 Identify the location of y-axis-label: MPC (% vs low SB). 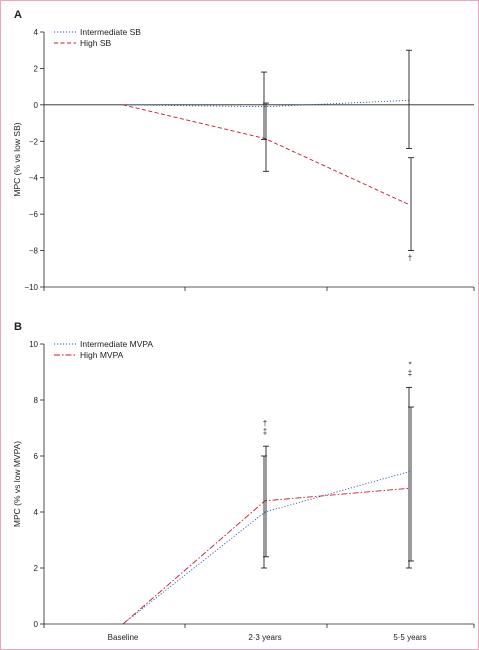
(17, 159).